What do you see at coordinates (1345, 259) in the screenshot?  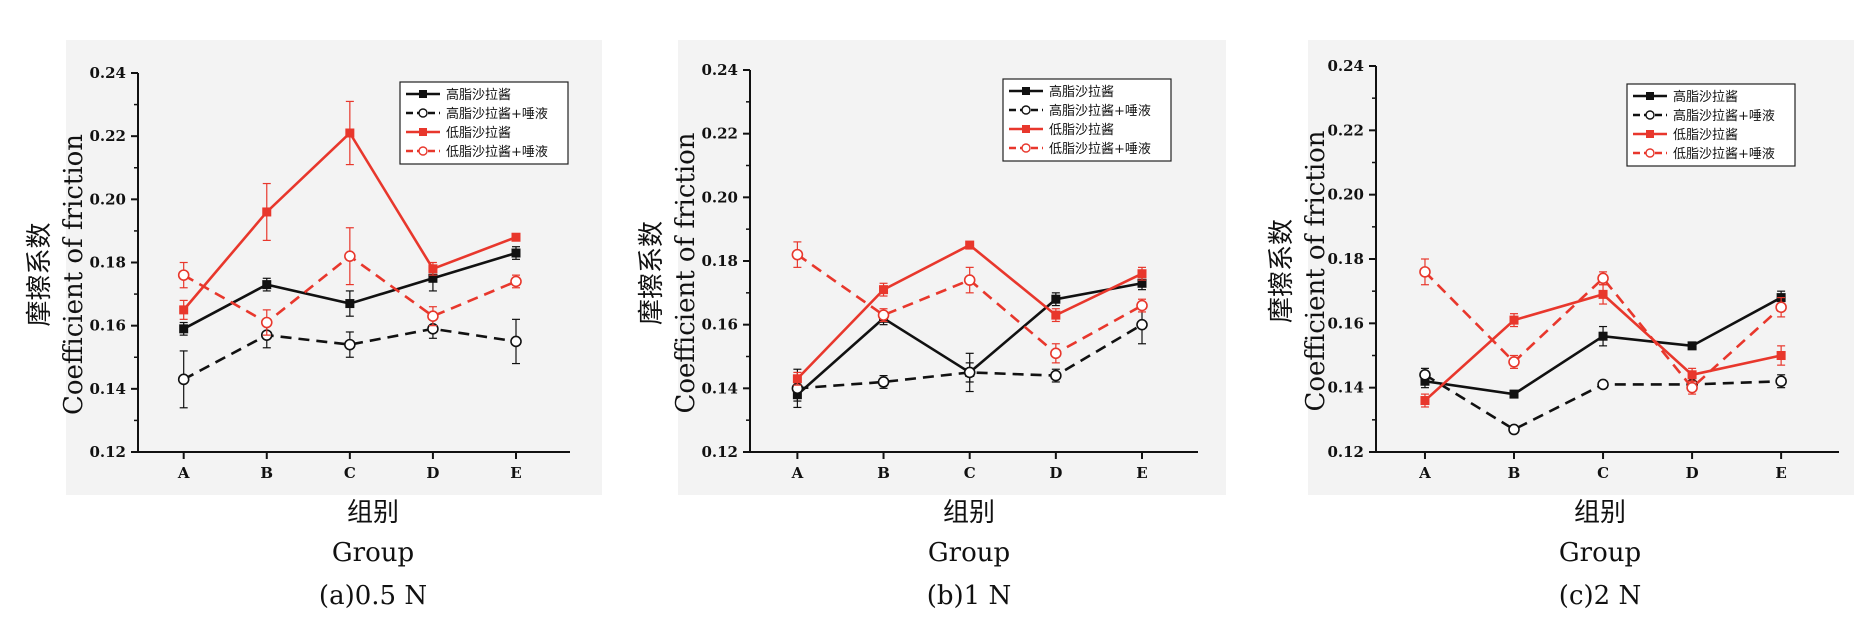 I see `y-tick-label: 0.18` at bounding box center [1345, 259].